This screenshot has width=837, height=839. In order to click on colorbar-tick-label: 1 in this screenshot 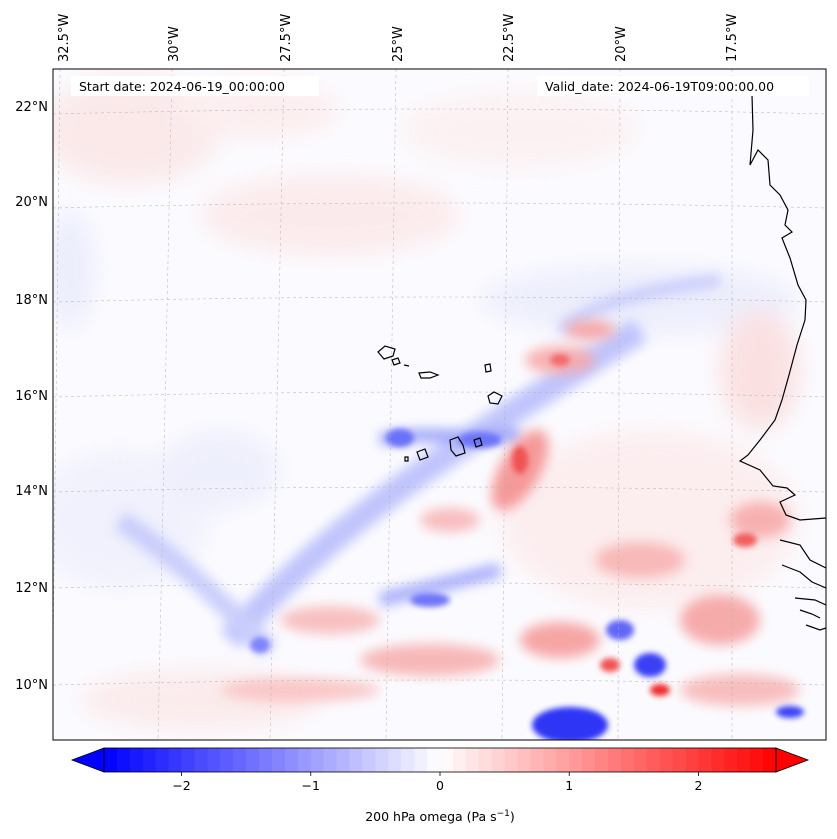, I will do `click(569, 785)`.